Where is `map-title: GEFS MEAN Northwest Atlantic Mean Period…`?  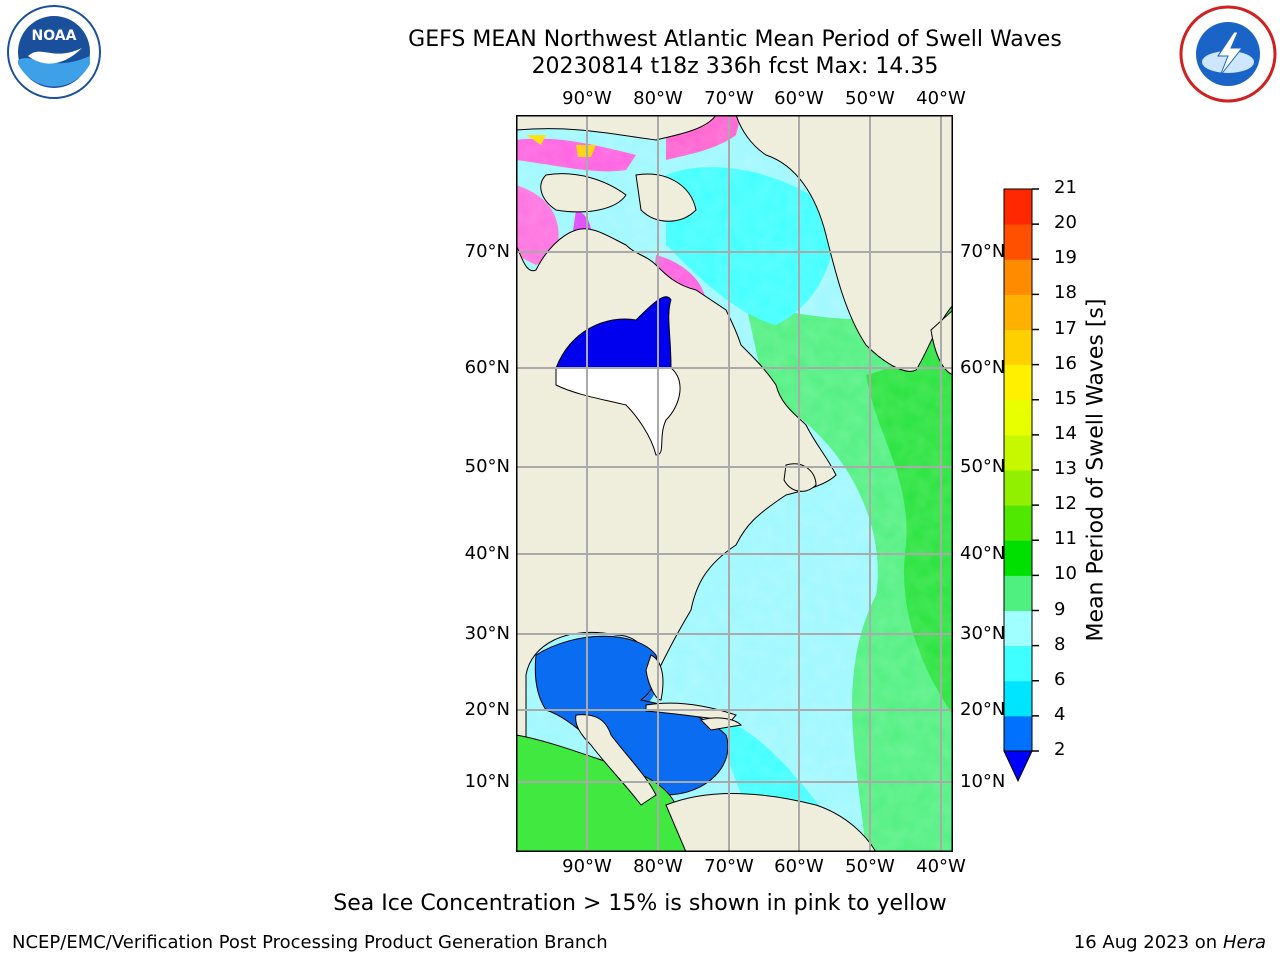 map-title: GEFS MEAN Northwest Atlantic Mean Period… is located at coordinates (735, 39).